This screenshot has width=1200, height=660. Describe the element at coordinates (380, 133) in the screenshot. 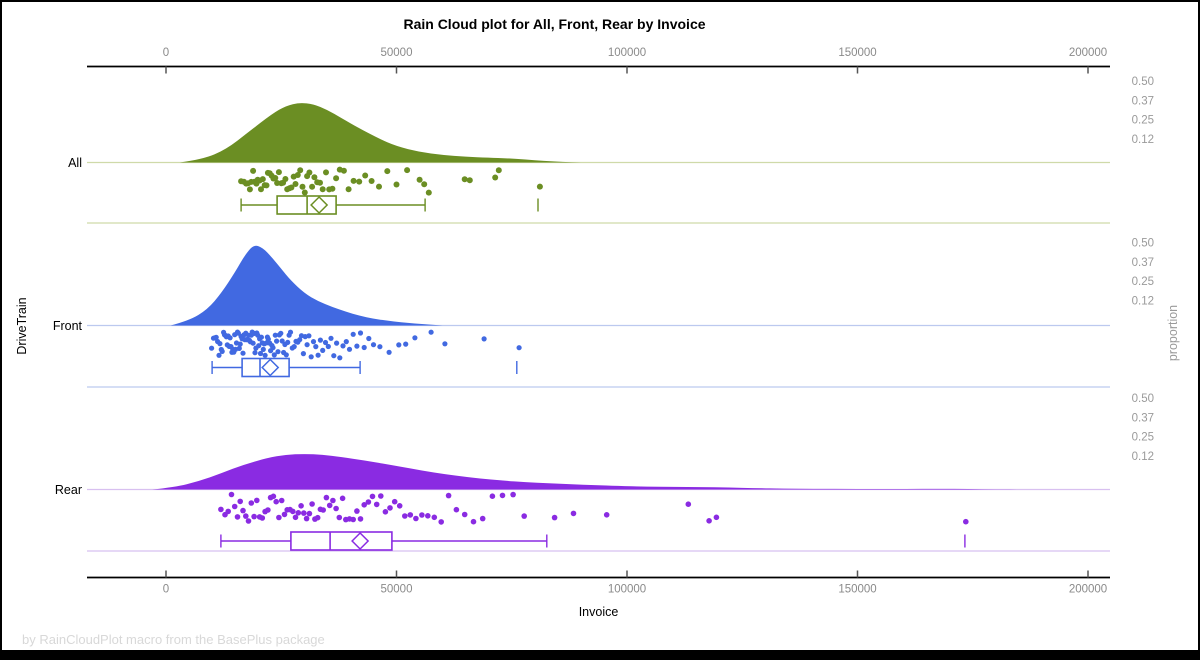

I see `density-curve-all` at that location.